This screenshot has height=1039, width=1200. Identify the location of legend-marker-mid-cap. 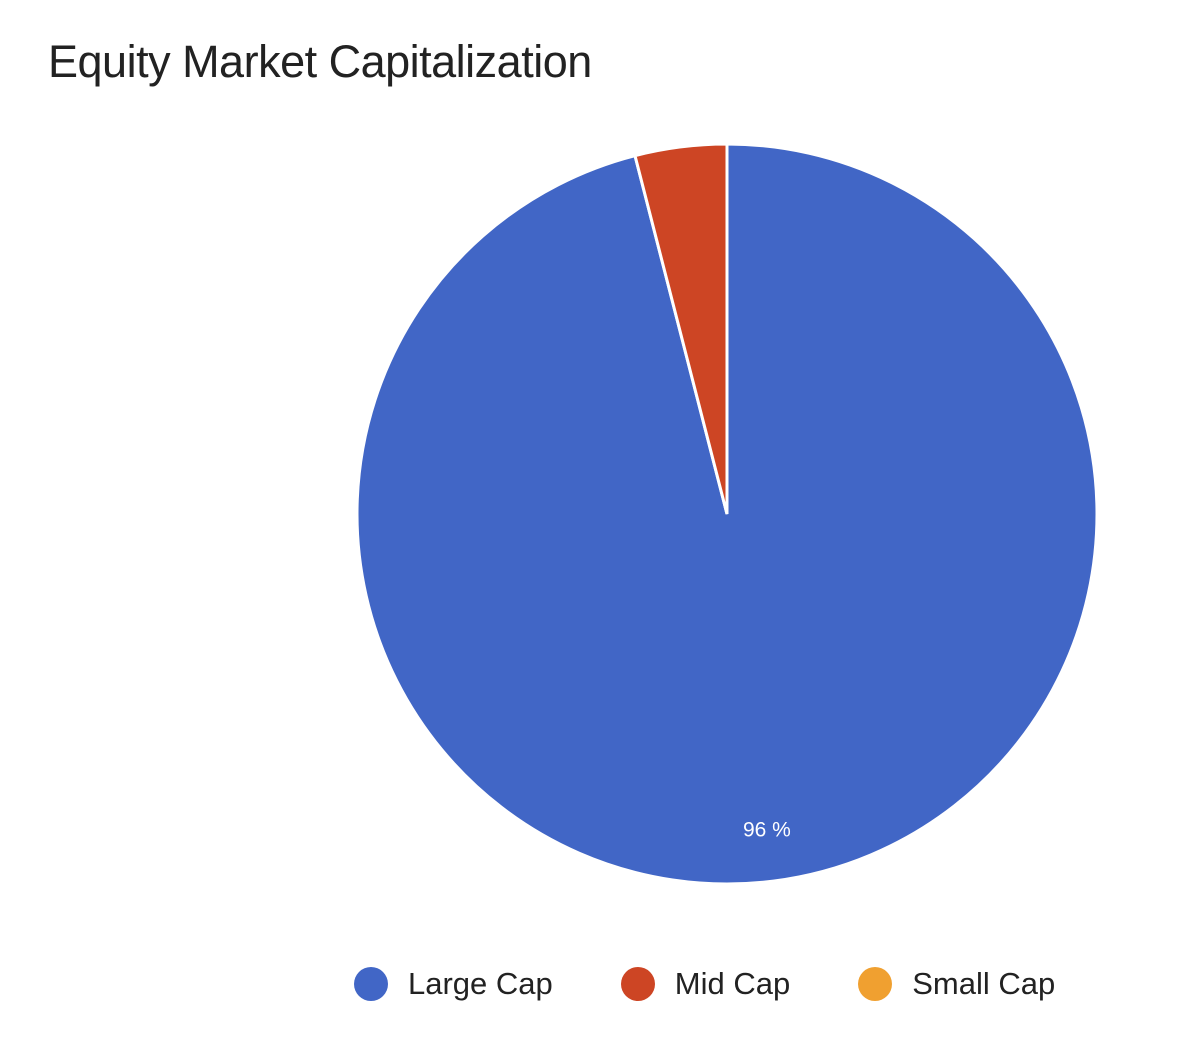
(637, 984).